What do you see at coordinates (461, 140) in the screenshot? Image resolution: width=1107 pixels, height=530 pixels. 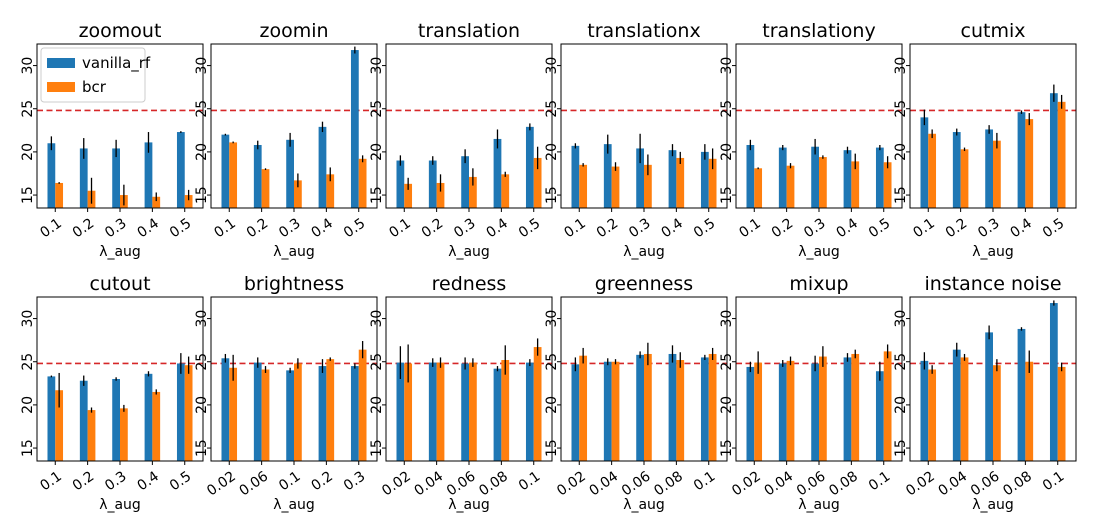 I see `panel-translation: translation 15 20 25 30 0.1 0.2 0.3 0.4 0.5 λ_aug` at bounding box center [461, 140].